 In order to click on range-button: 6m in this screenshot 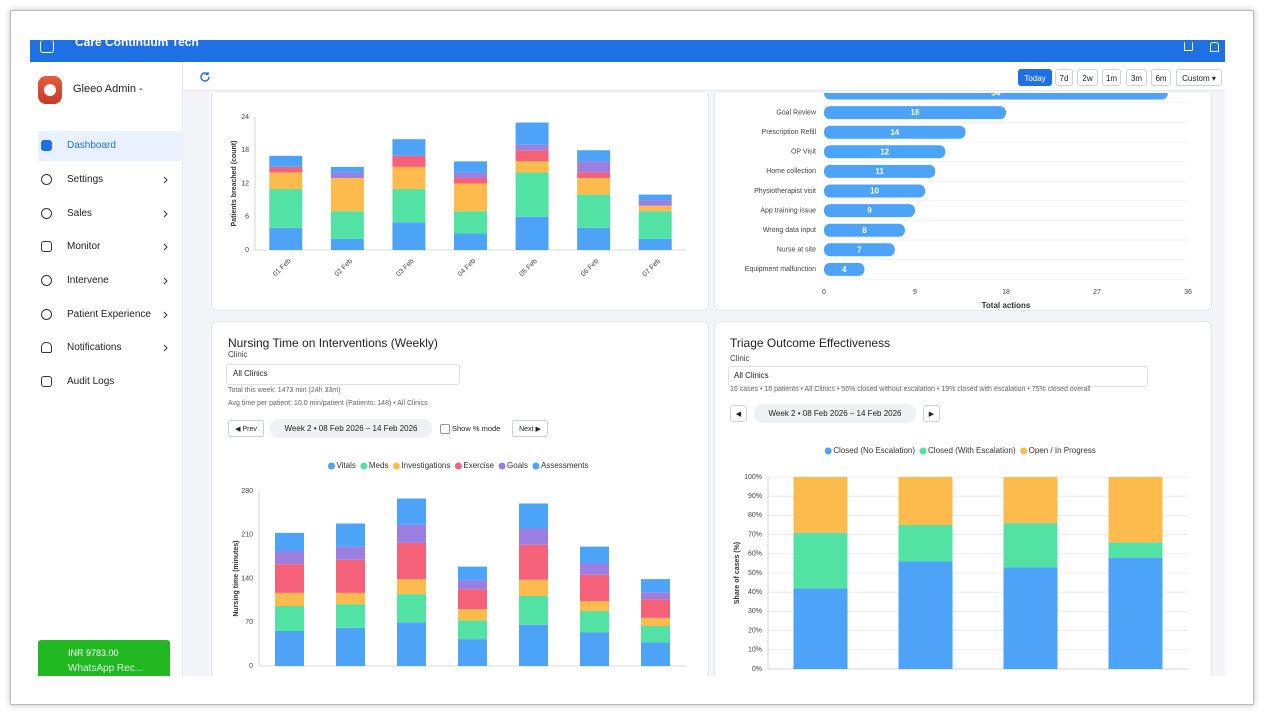, I will do `click(1161, 77)`.